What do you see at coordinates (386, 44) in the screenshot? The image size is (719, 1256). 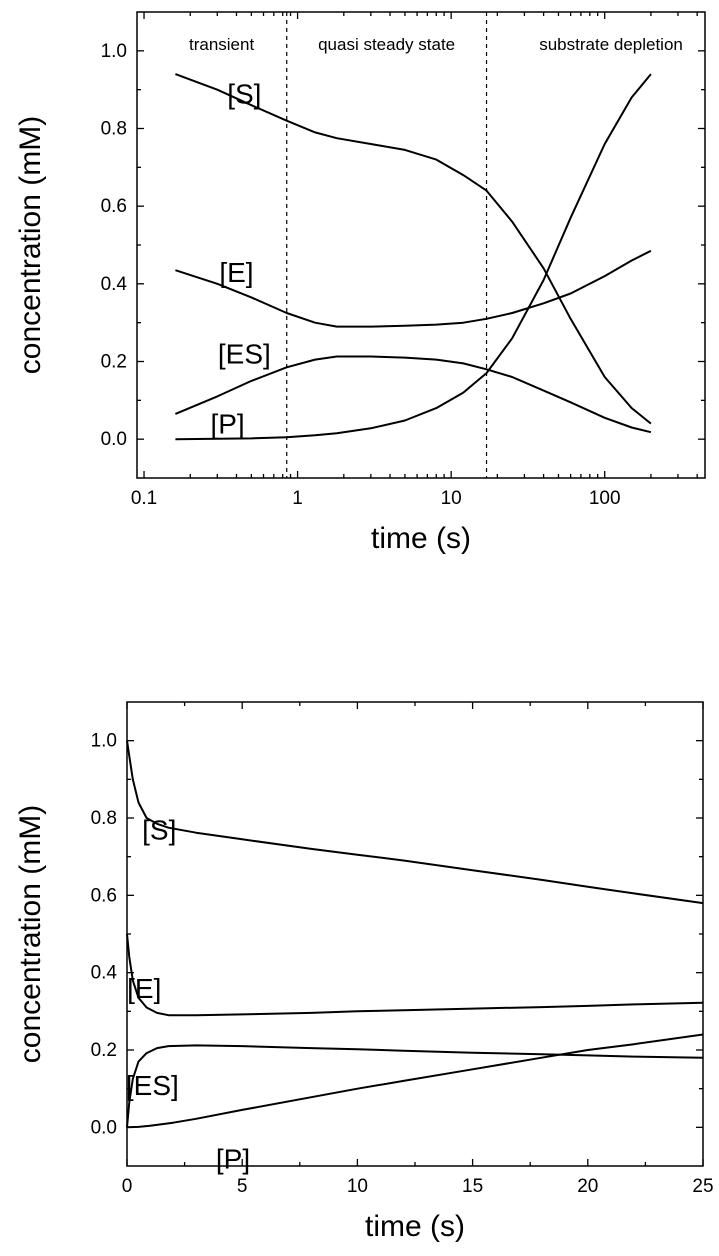 I see `region-label: quasi steady state` at bounding box center [386, 44].